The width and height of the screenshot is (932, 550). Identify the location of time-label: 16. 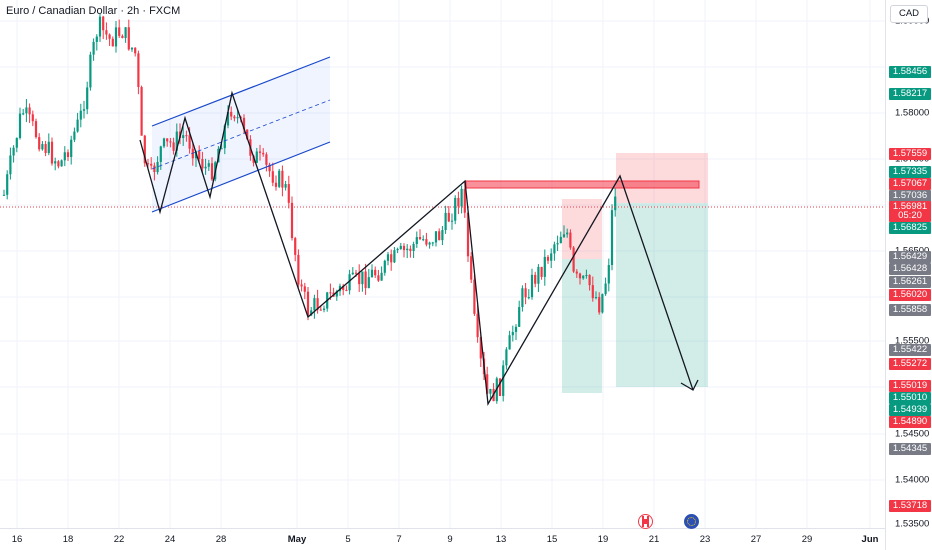
(17, 539).